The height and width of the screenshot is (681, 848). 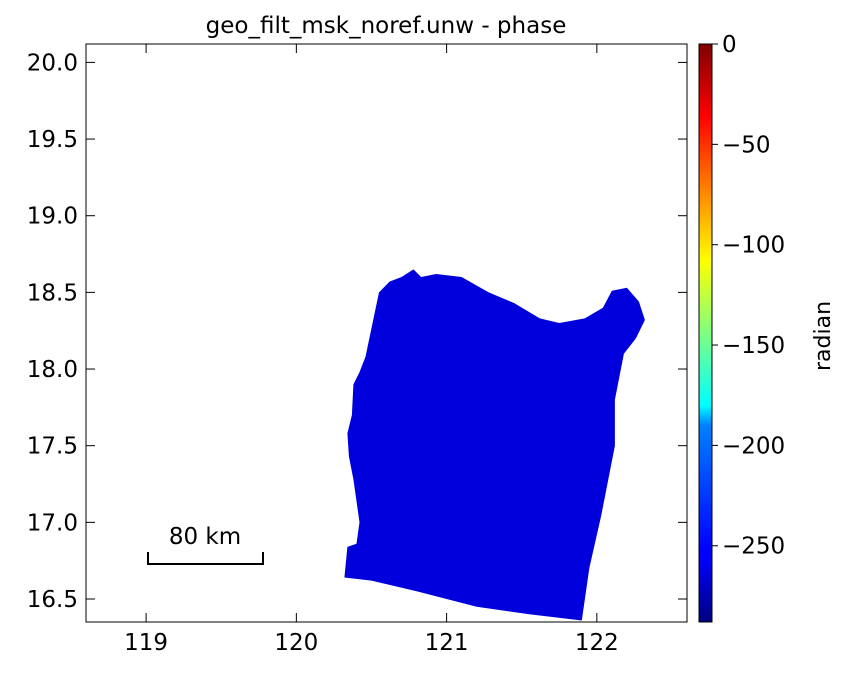 What do you see at coordinates (205, 537) in the screenshot?
I see `scale-bar-label: 80 km` at bounding box center [205, 537].